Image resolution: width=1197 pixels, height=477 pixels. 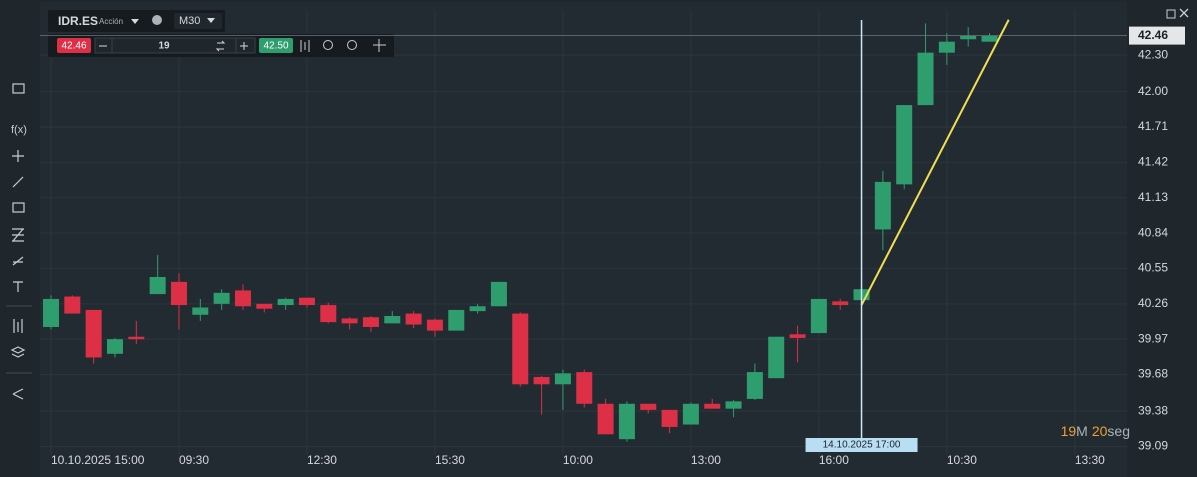 I want to click on countdown-minutes-unit: M, so click(x=1082, y=431).